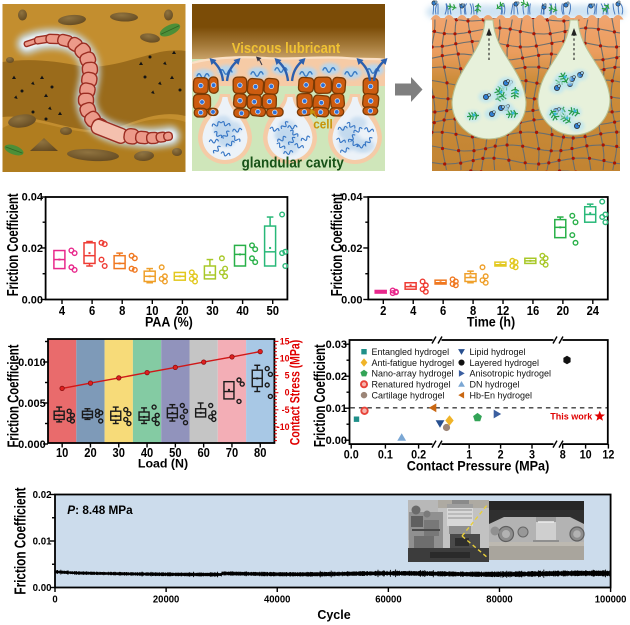  Describe the element at coordinates (286, 48) in the screenshot. I see `svg-text: Viscous lubricant` at that location.